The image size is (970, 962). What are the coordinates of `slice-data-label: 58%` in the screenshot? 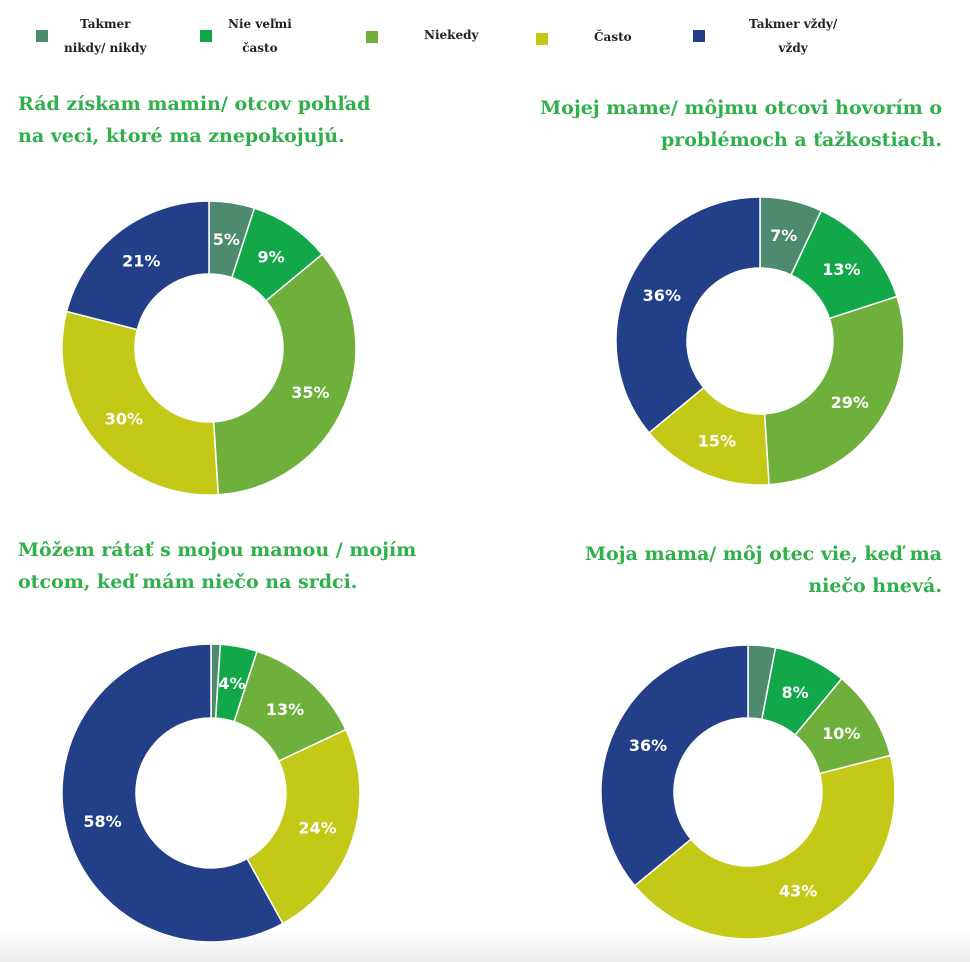 It's located at (102, 821).